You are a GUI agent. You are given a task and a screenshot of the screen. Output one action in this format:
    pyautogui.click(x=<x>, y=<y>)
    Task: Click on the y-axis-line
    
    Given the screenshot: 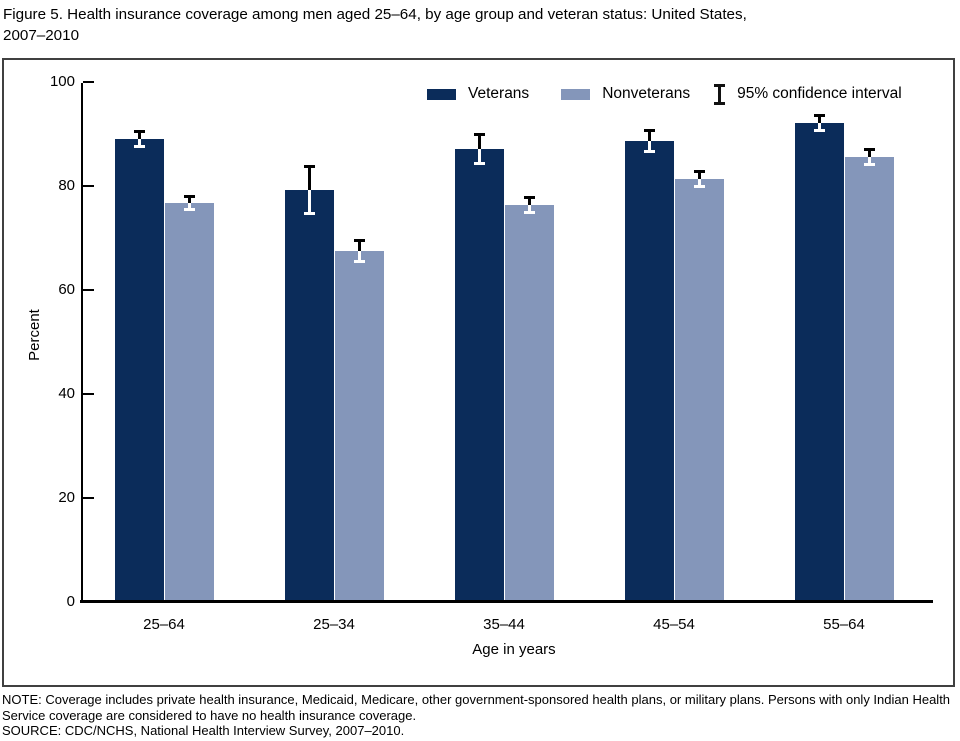 What is the action you would take?
    pyautogui.click(x=82, y=343)
    